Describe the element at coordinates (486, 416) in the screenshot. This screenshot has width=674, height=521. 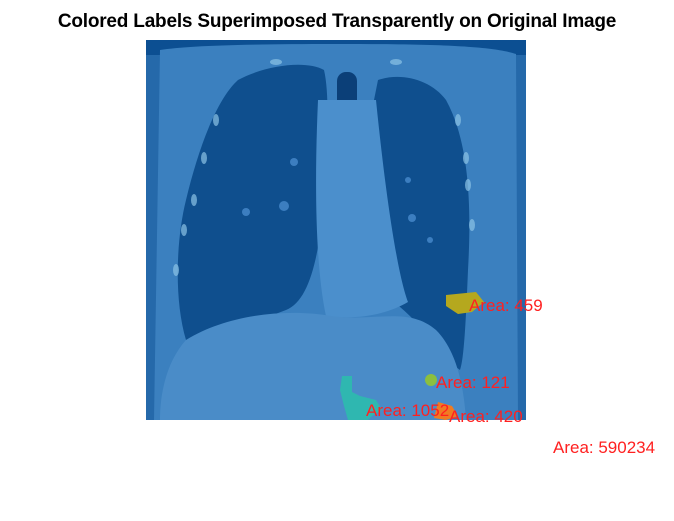
I see `area-label-420: Area: 420` at that location.